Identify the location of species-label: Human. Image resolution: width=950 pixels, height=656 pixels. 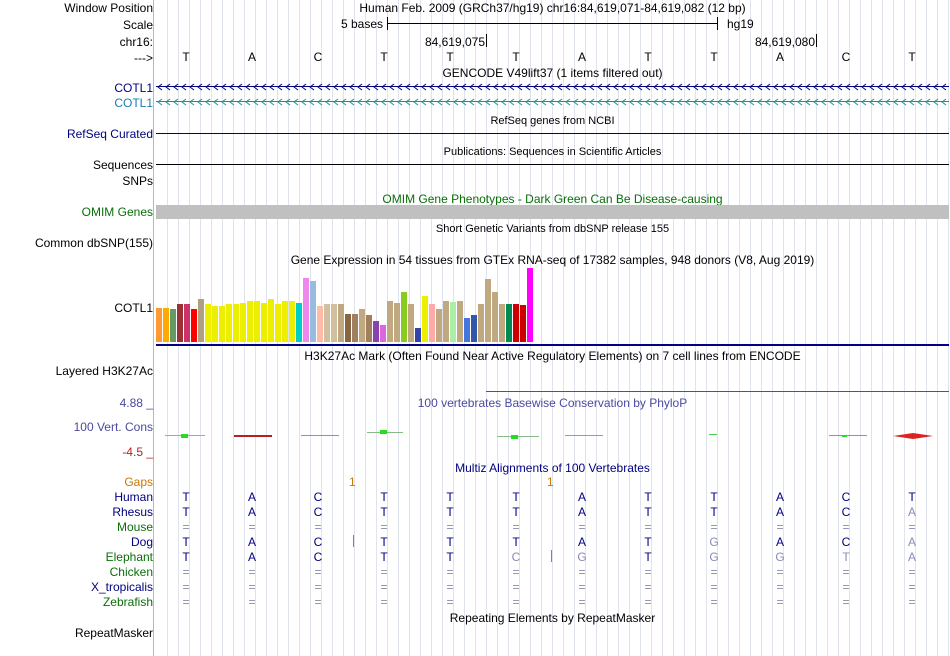
(133, 497).